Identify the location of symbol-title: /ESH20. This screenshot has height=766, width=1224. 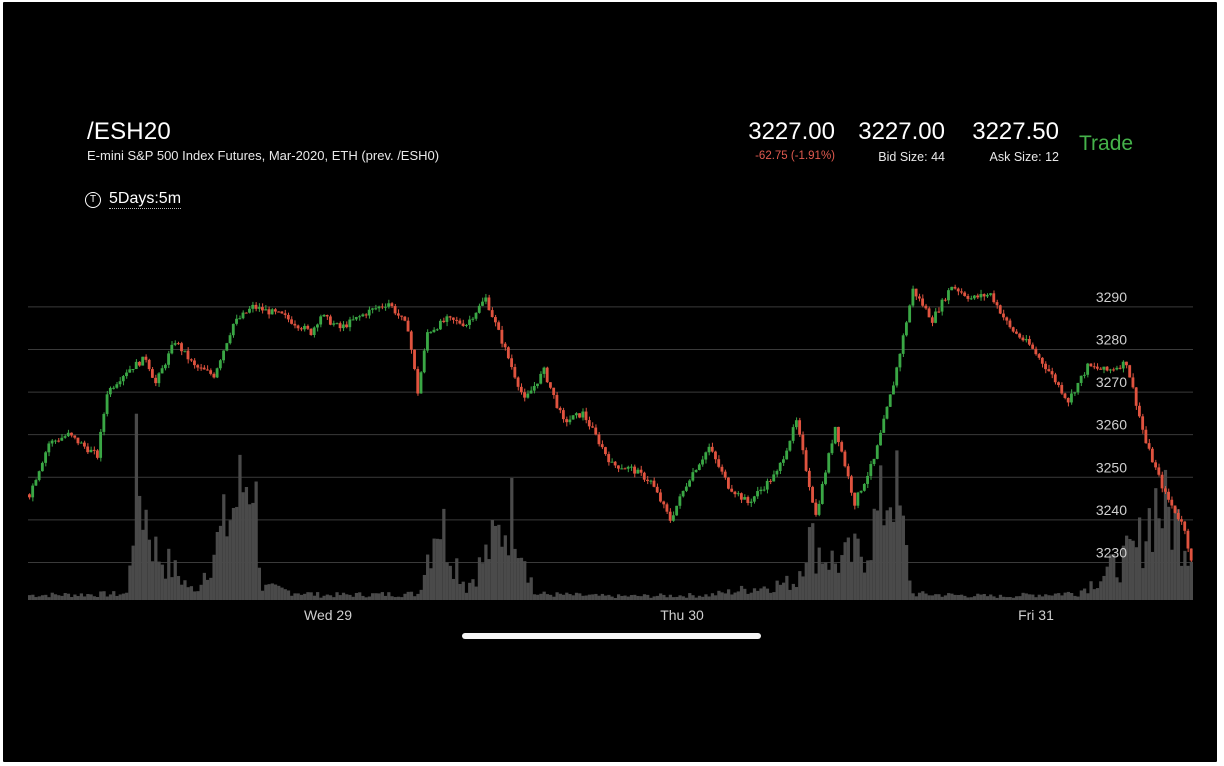
(129, 131).